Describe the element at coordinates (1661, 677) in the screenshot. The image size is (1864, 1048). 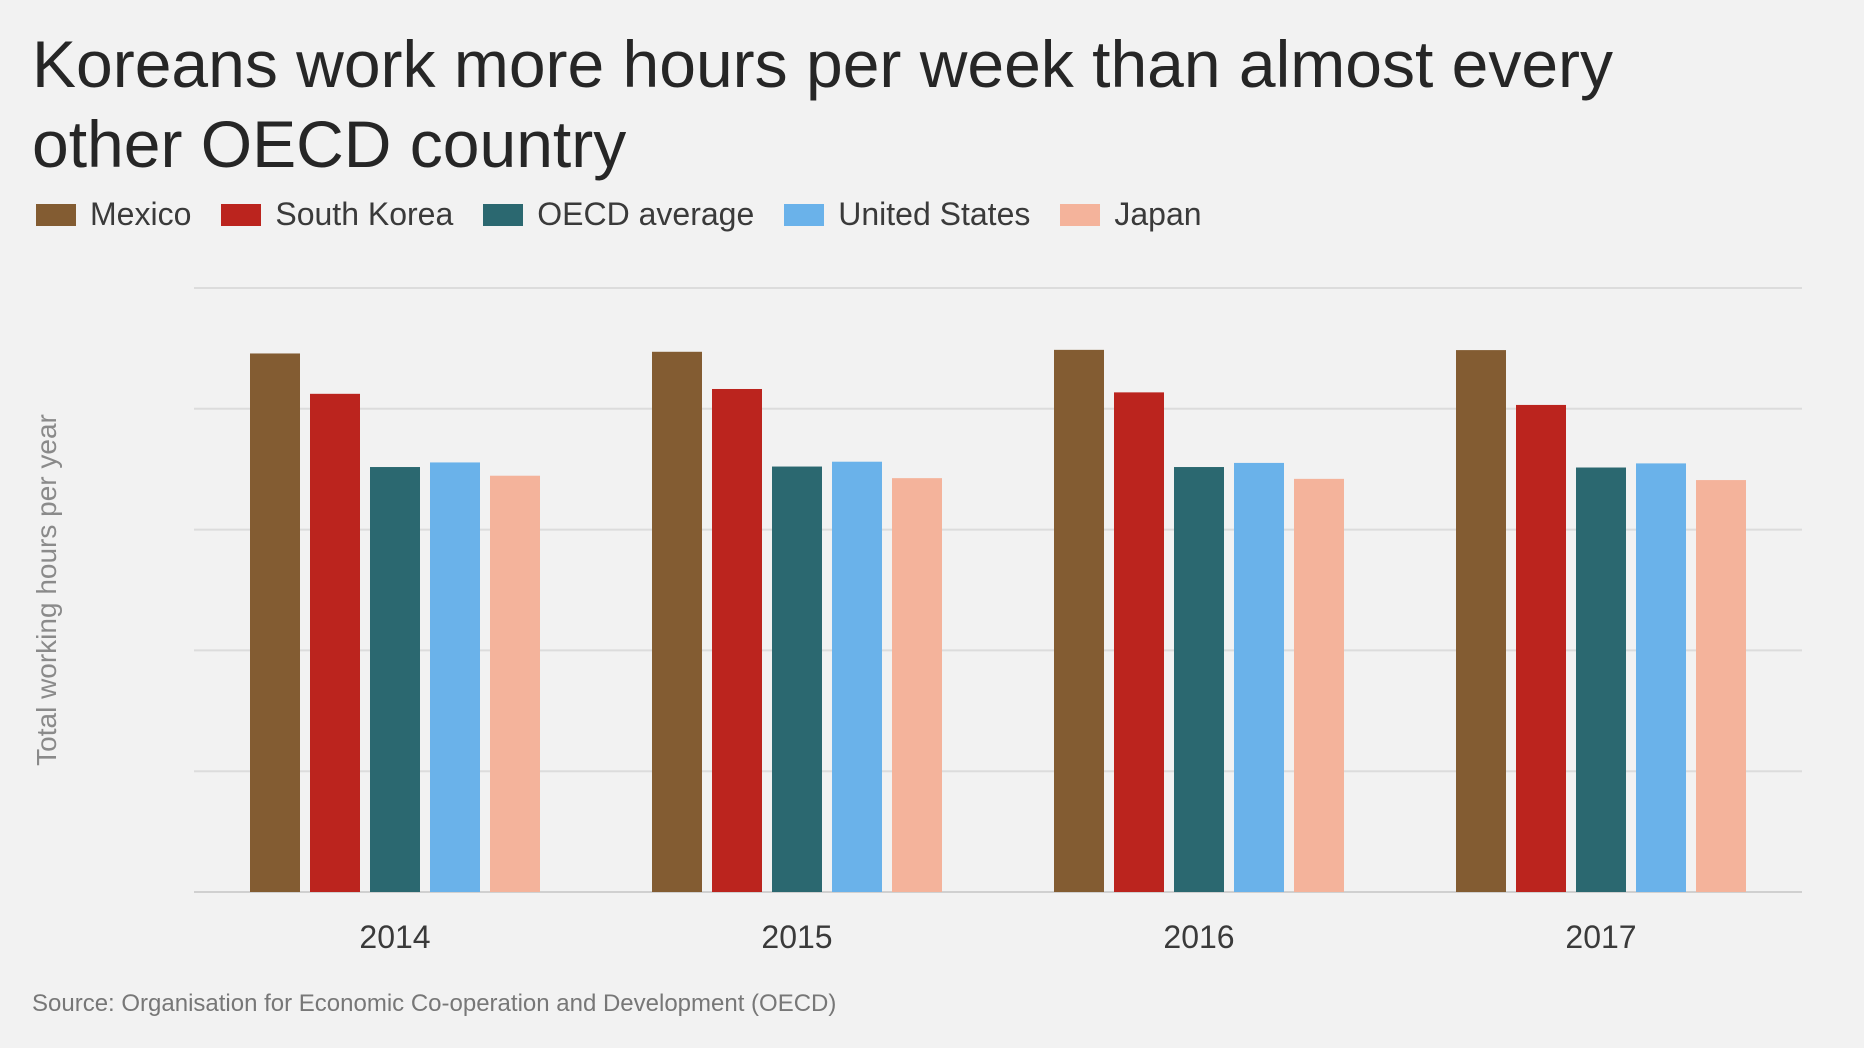
I see `bar-united-states-2017` at that location.